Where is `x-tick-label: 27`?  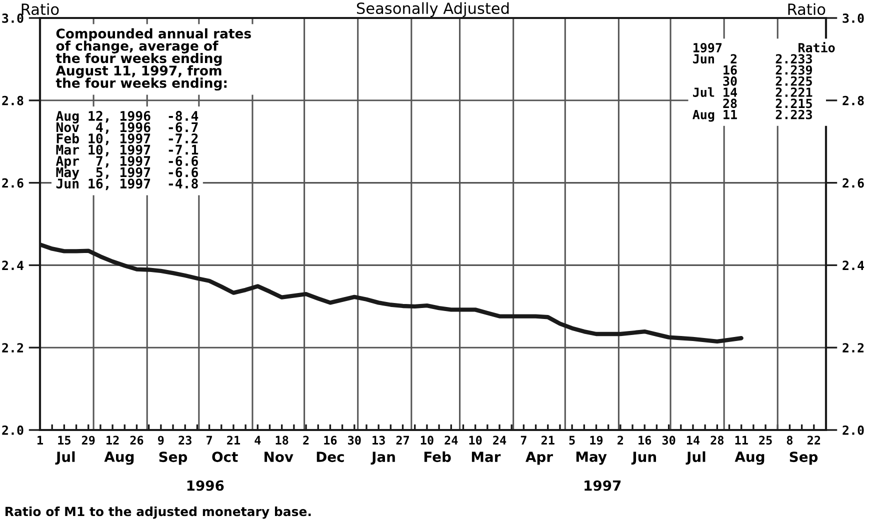
x-tick-label: 27 is located at coordinates (402, 440).